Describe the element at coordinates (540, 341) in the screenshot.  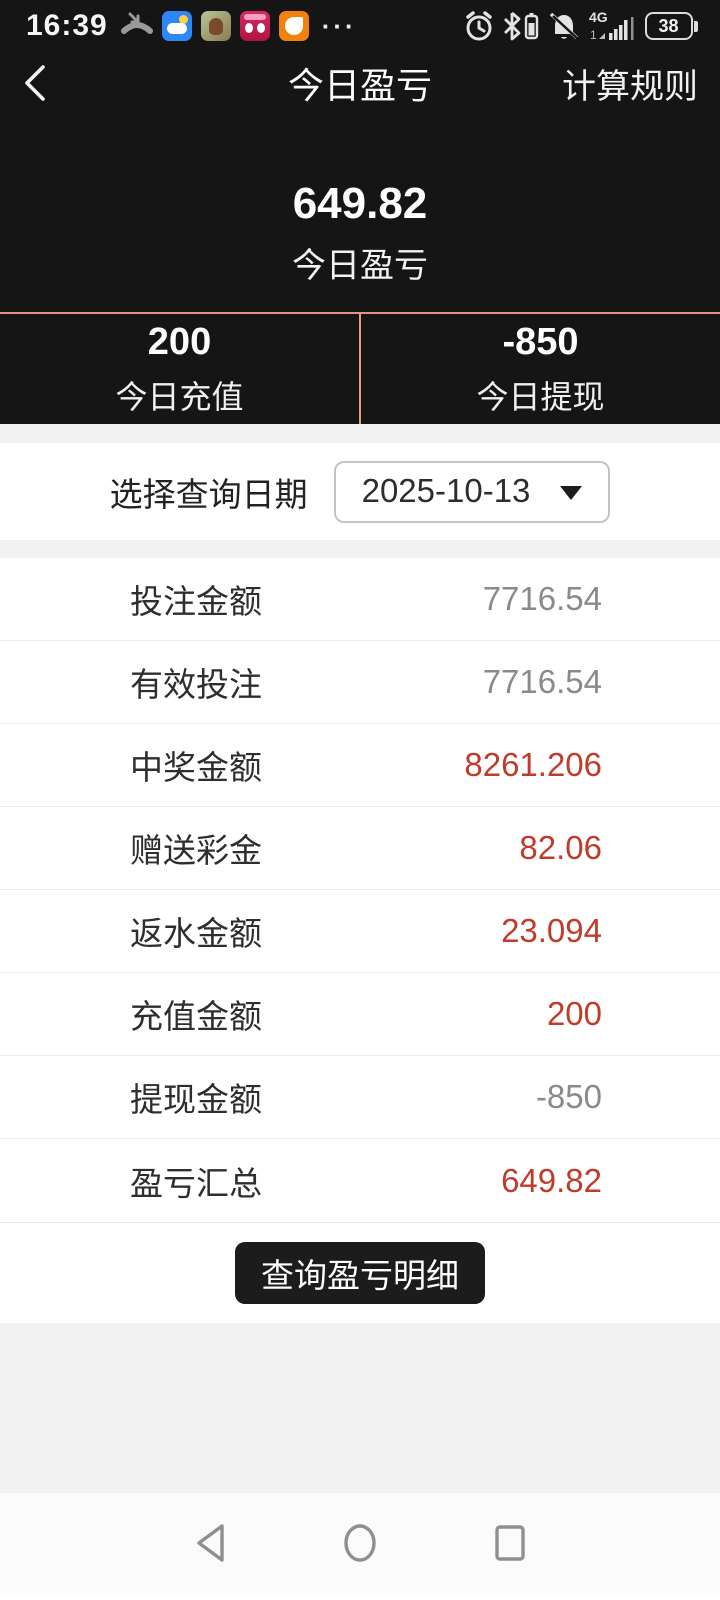
I see `today-withdraw-value: -850` at that location.